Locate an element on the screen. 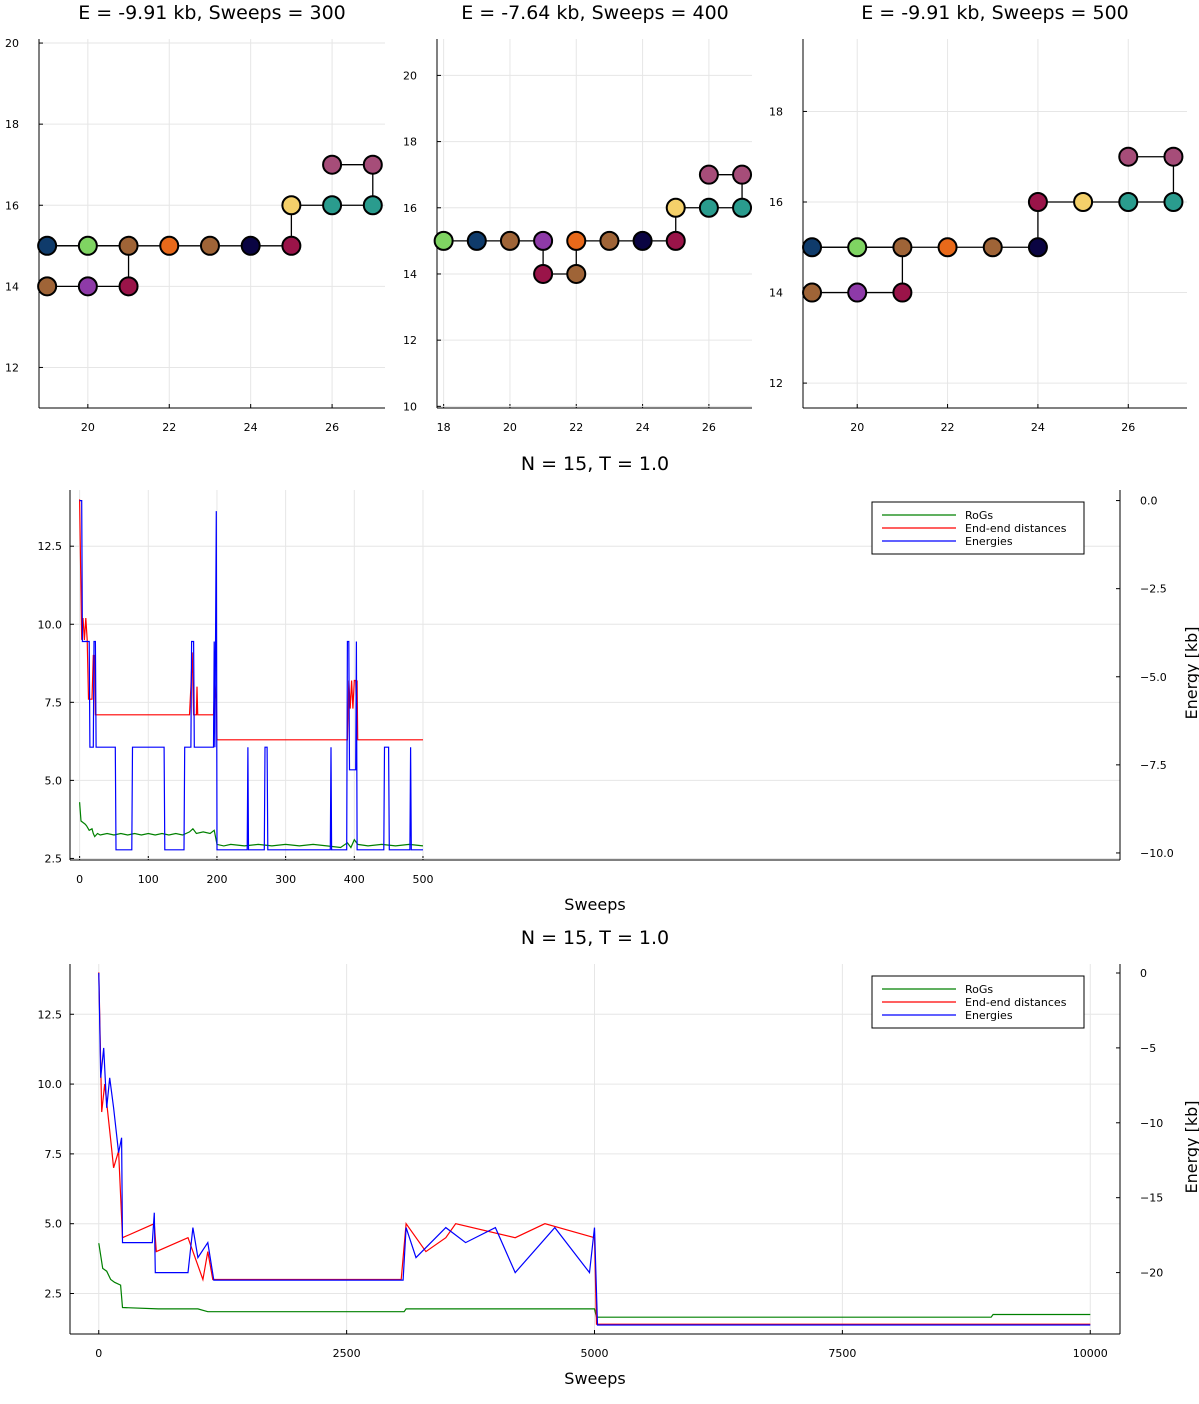 The height and width of the screenshot is (1404, 1199). legend-entry: End-end distances is located at coordinates (1016, 1002).